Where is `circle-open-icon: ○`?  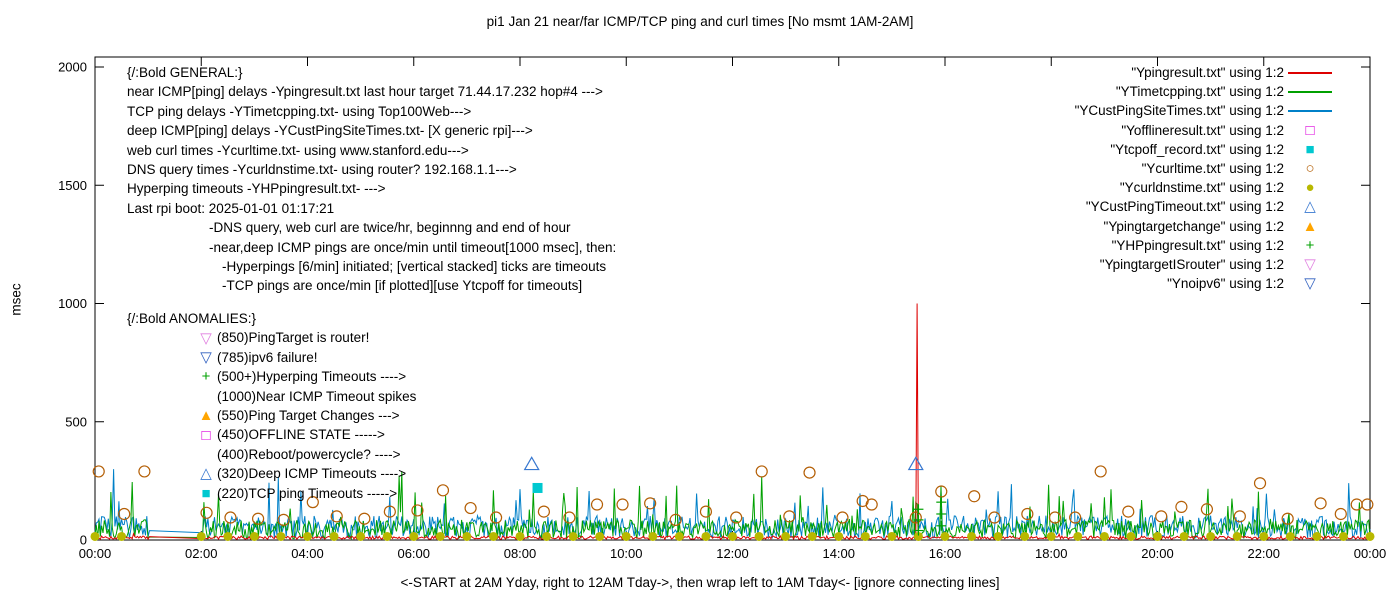 circle-open-icon: ○ is located at coordinates (1310, 169).